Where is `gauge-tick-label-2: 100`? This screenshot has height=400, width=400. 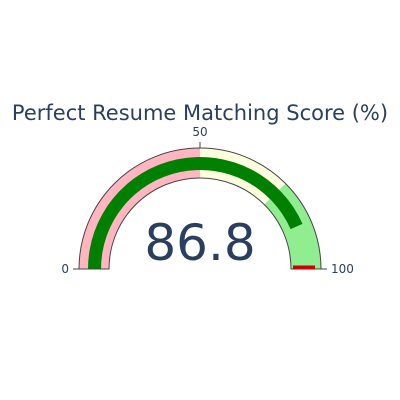
gauge-tick-label-2: 100 is located at coordinates (342, 269).